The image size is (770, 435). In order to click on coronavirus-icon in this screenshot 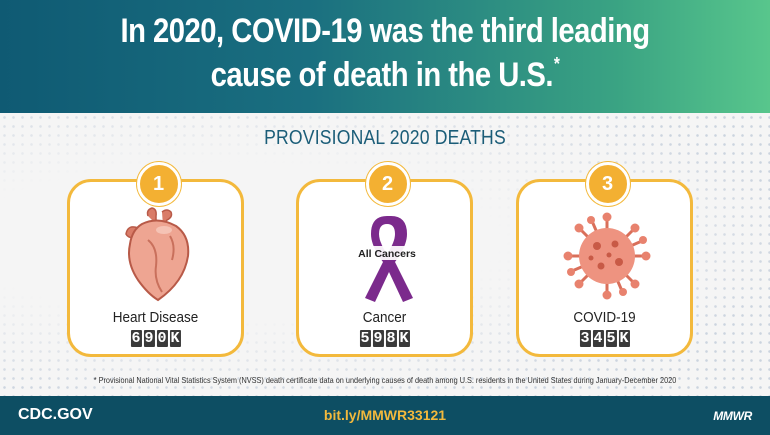, I will do `click(607, 256)`.